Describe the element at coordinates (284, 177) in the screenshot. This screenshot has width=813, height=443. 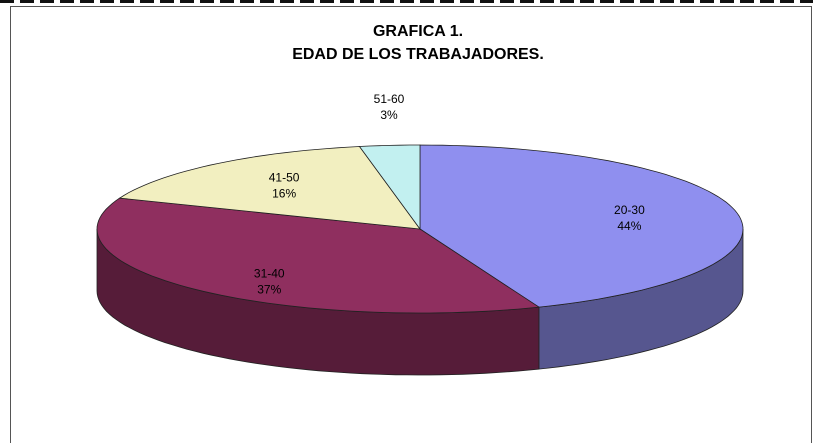
I see `slice-label: 41-50` at that location.